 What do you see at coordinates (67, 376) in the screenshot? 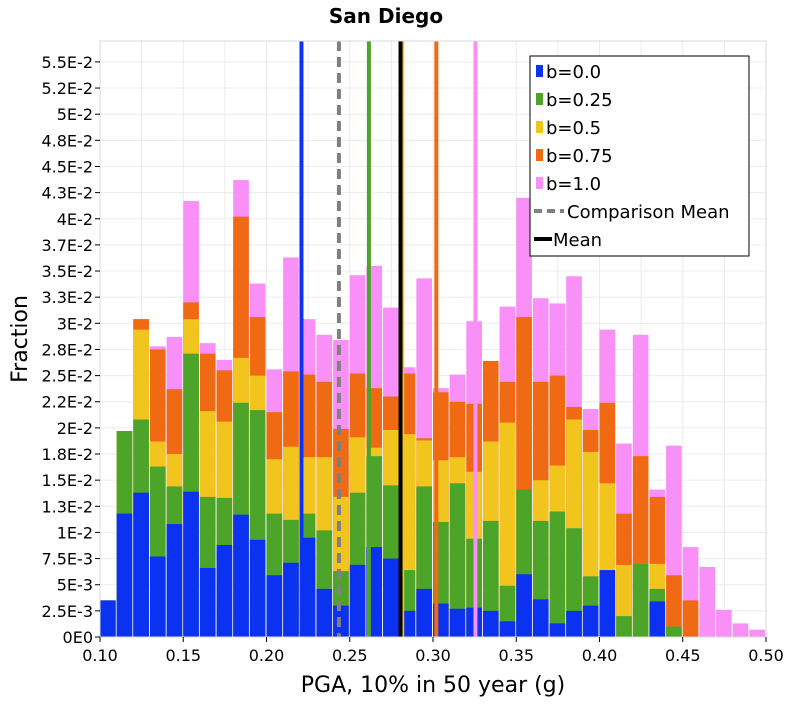
I see `y-tick-label-10: 2.5E-2` at bounding box center [67, 376].